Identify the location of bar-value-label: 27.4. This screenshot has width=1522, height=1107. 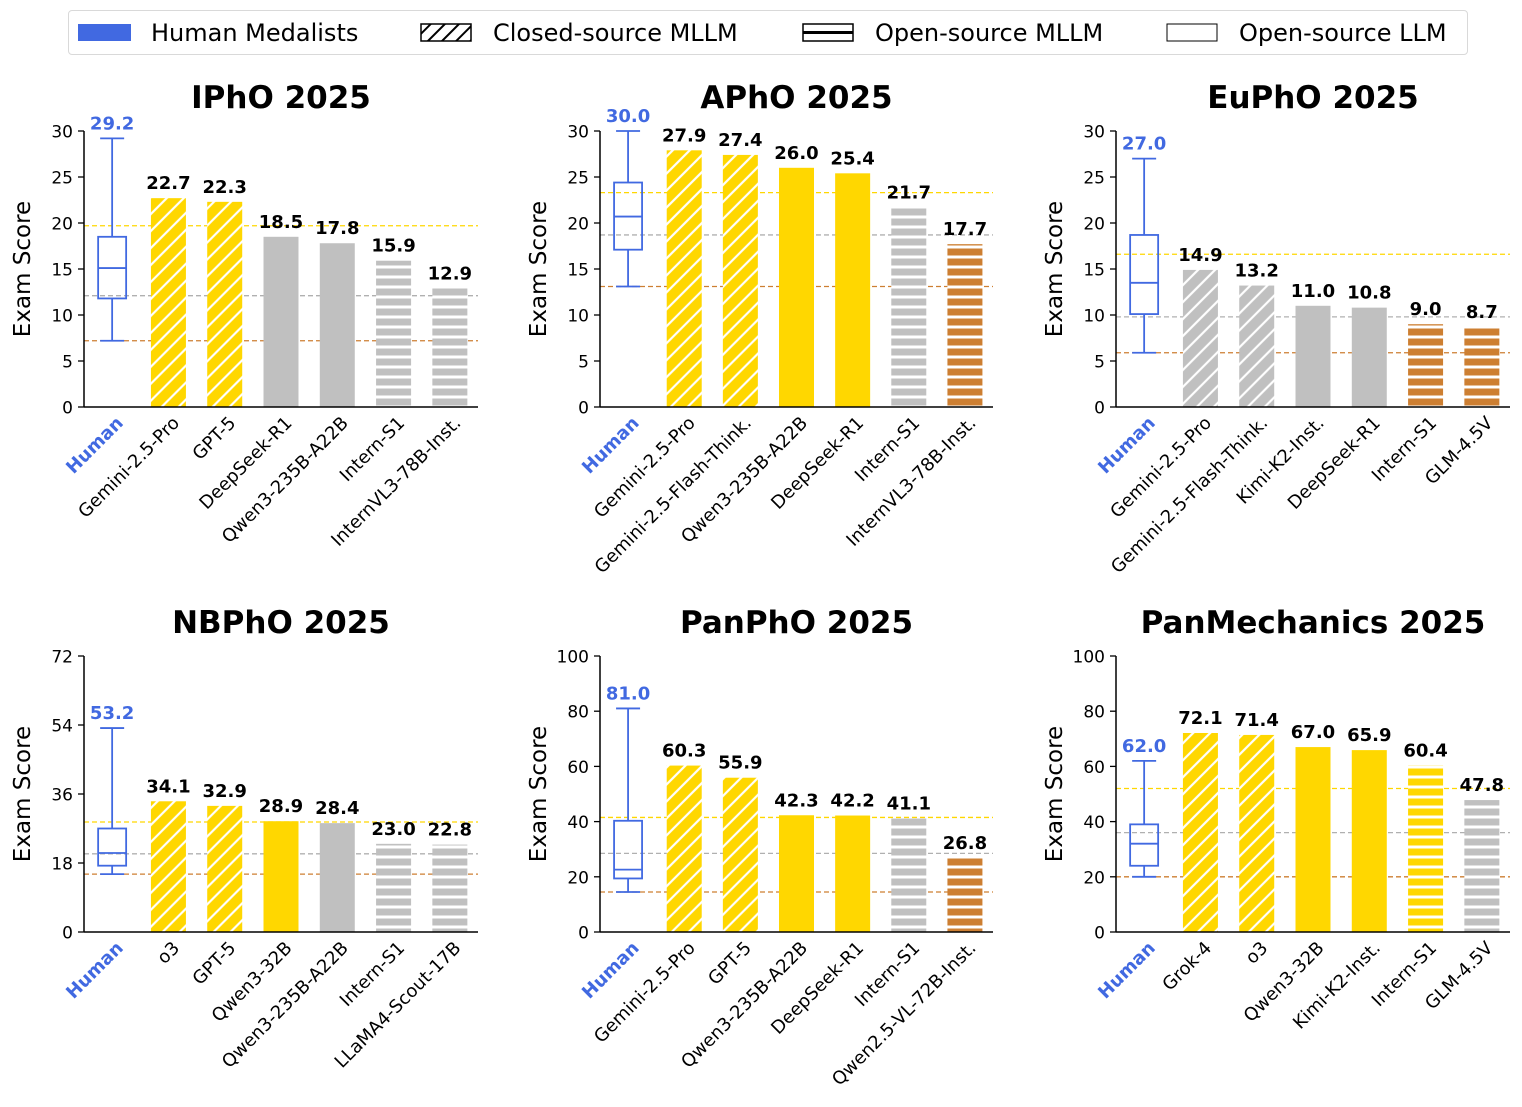
(740, 140).